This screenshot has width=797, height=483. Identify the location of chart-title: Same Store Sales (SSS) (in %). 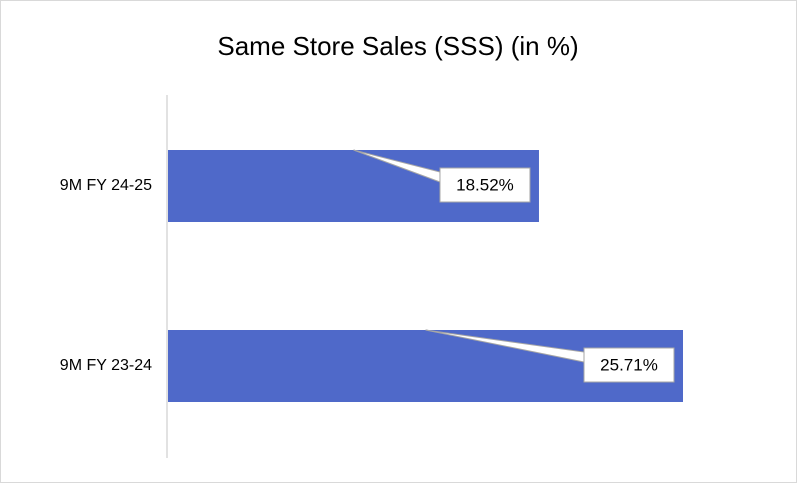
(397, 46).